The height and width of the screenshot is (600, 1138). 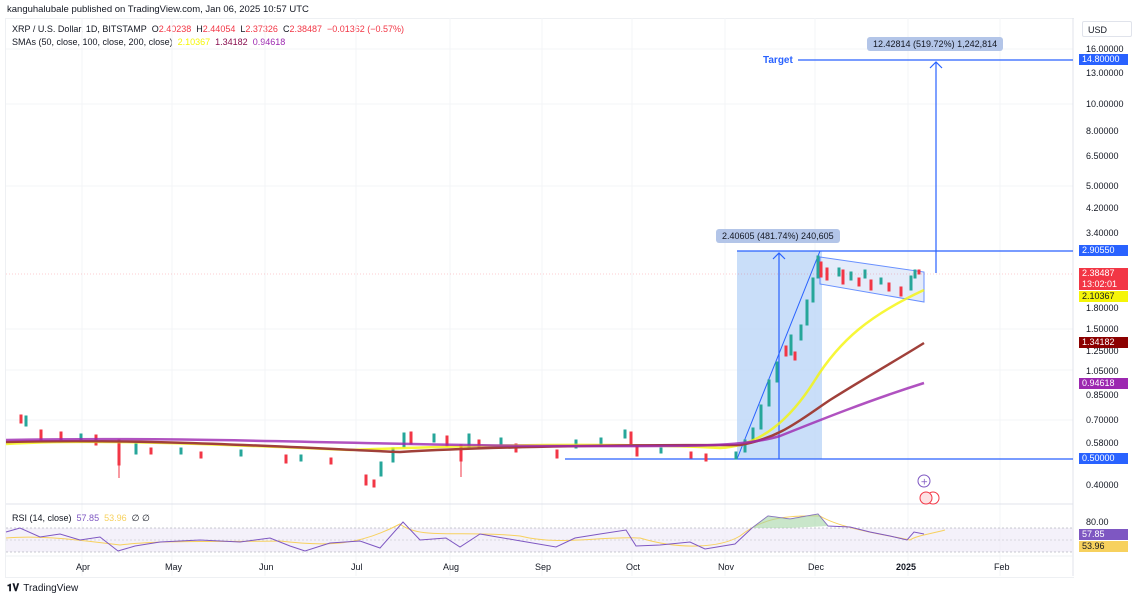 What do you see at coordinates (465, 414) in the screenshot?
I see `sma200-line` at bounding box center [465, 414].